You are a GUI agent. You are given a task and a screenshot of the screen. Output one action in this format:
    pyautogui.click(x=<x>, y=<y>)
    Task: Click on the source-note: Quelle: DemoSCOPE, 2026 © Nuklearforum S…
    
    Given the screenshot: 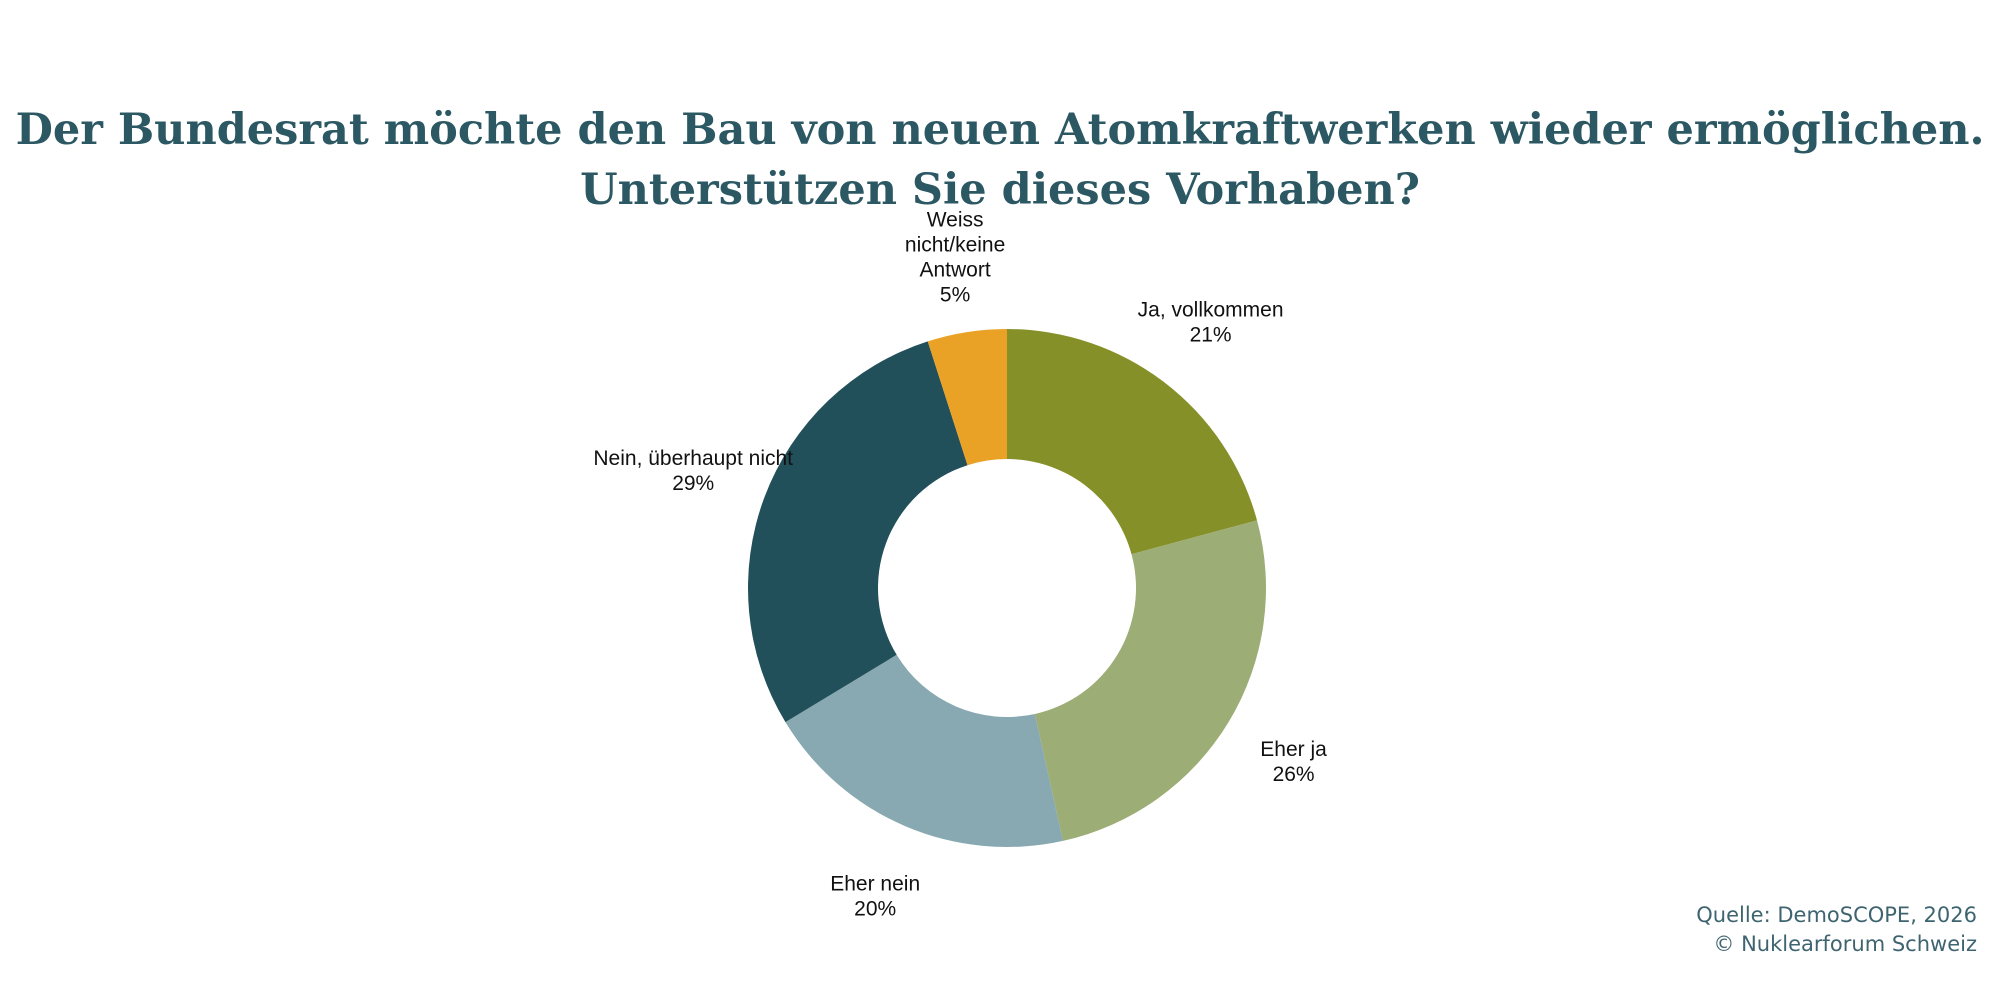 What is the action you would take?
    pyautogui.click(x=1836, y=930)
    